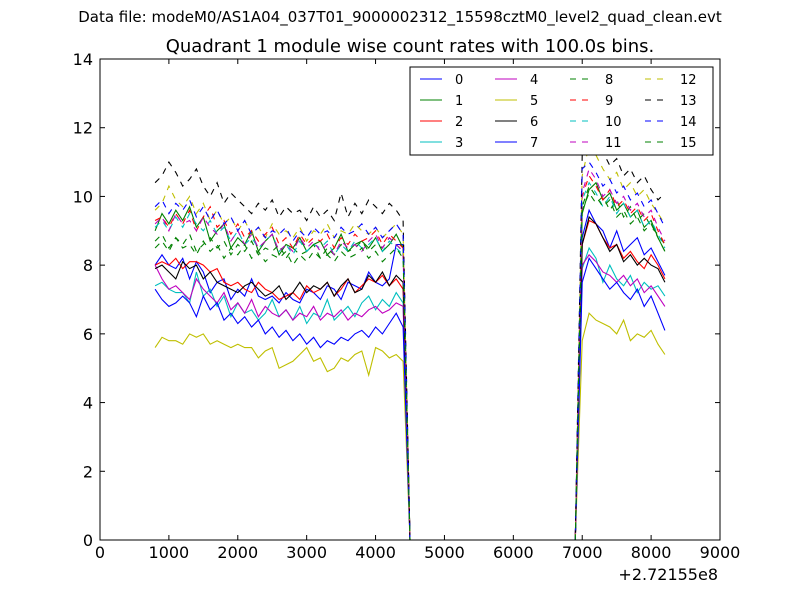 This screenshot has height=600, width=800. What do you see at coordinates (83, 59) in the screenshot?
I see `y-tick-label: 14` at bounding box center [83, 59].